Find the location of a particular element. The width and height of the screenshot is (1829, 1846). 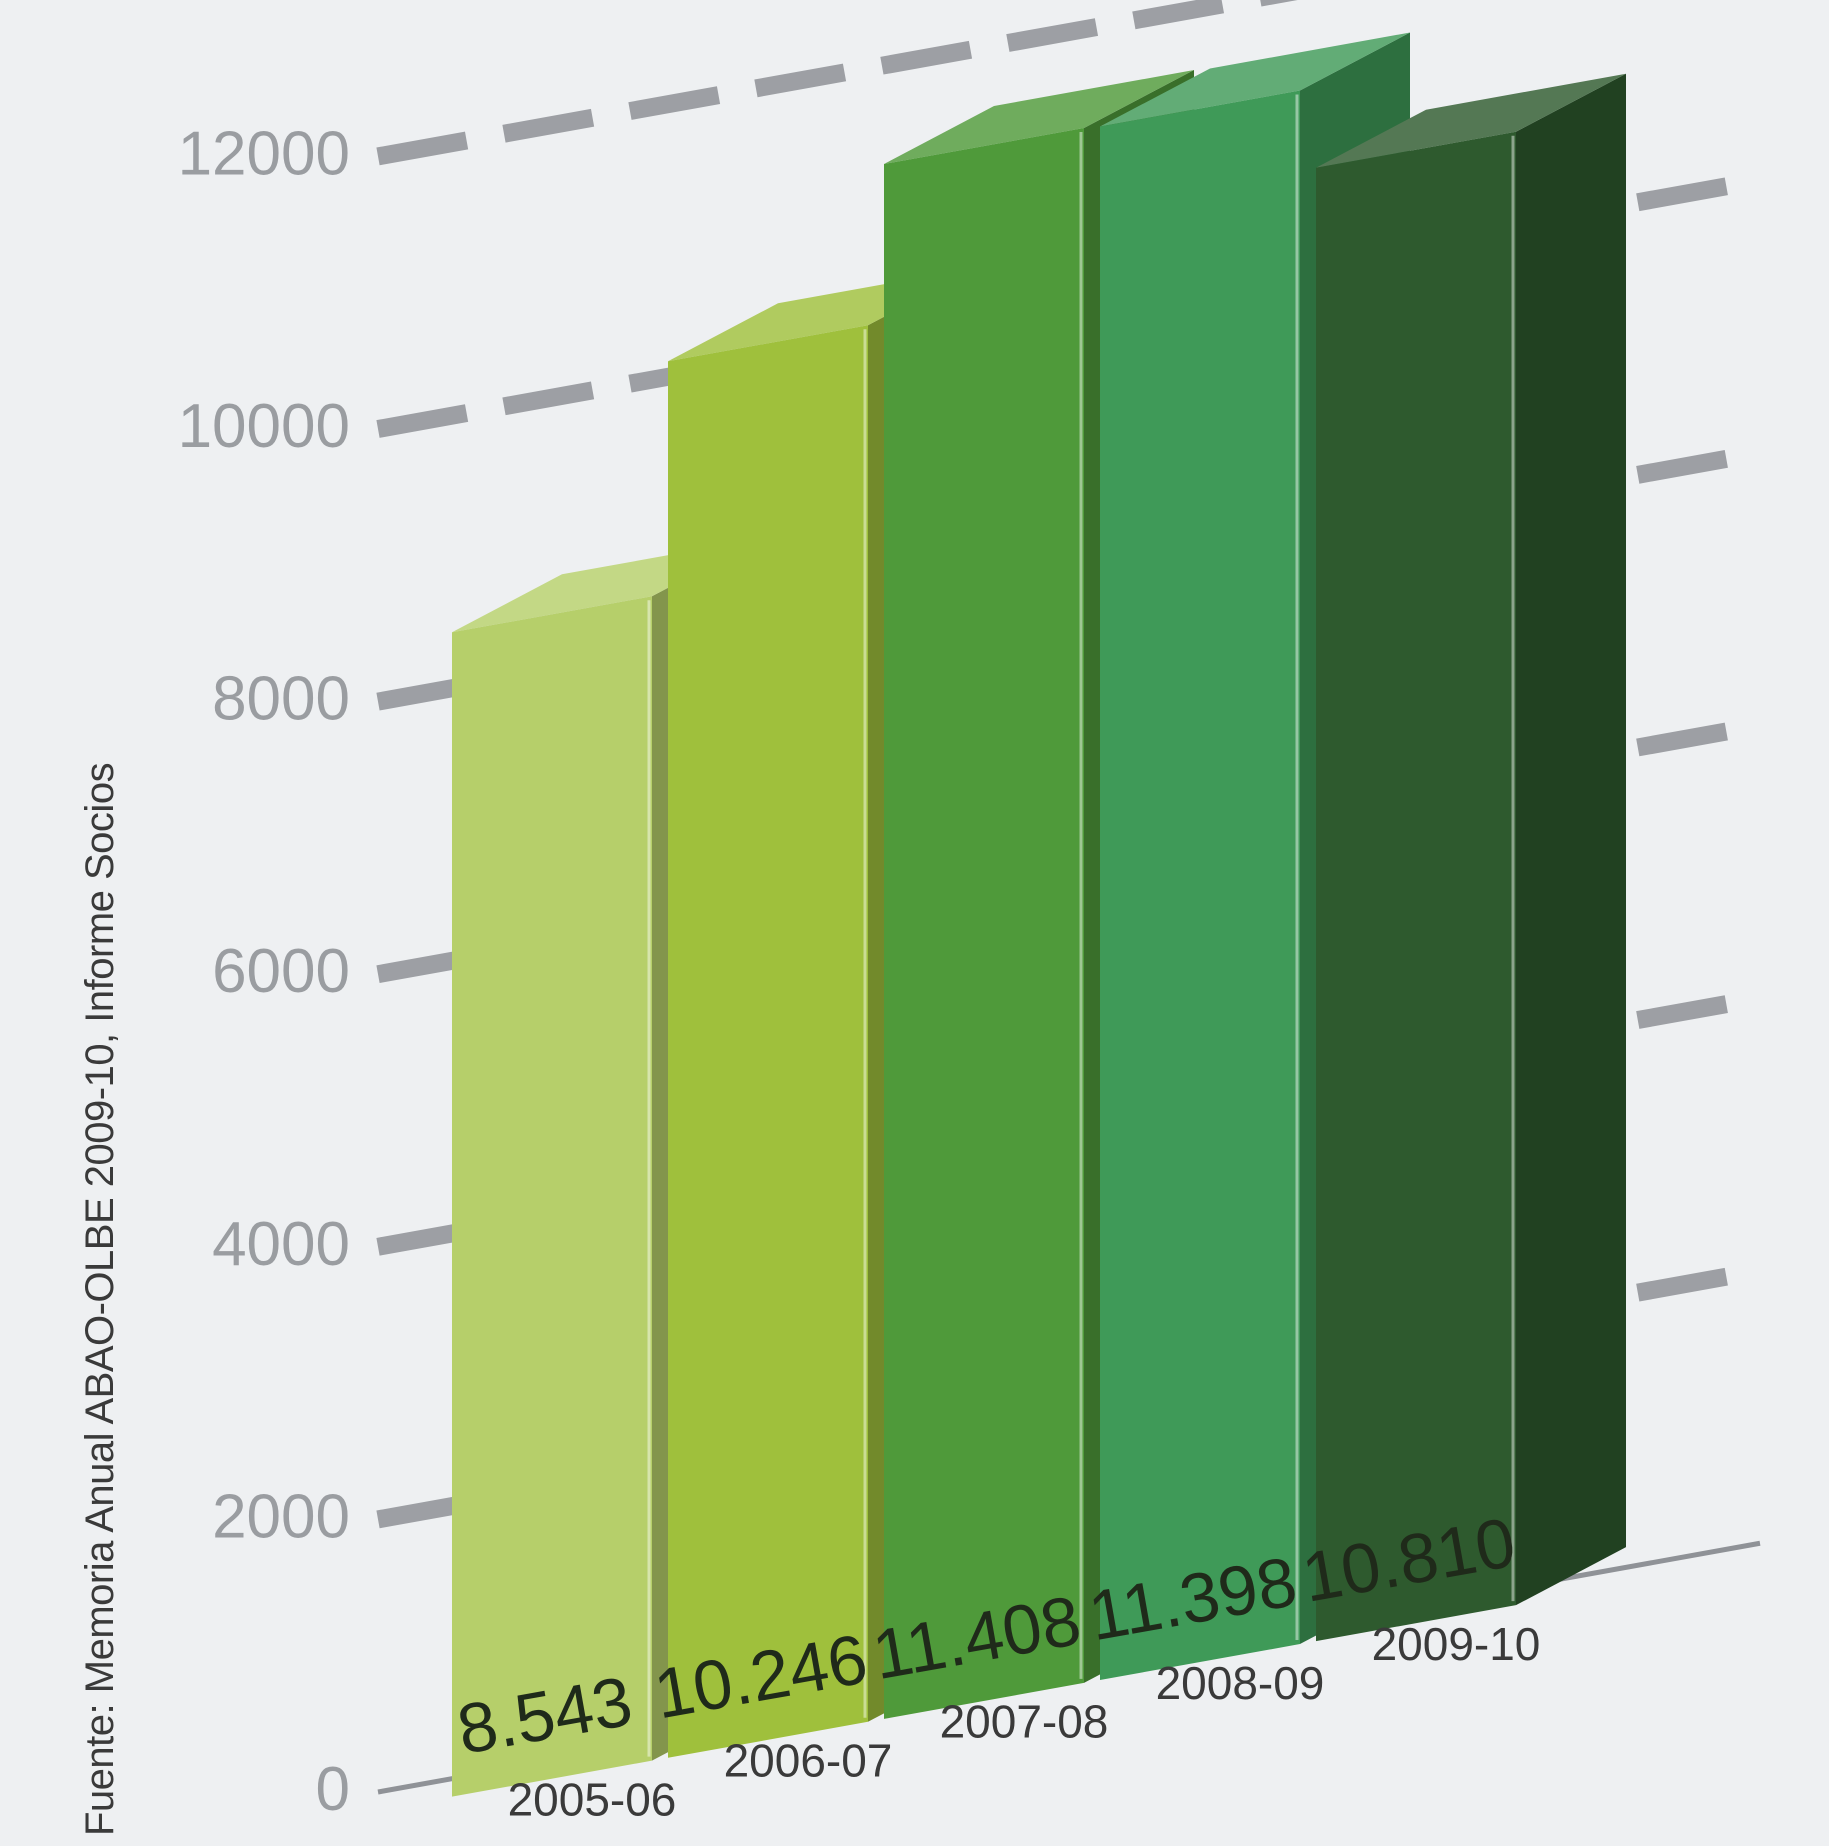

y-tick-label: 10000 is located at coordinates (264, 426).